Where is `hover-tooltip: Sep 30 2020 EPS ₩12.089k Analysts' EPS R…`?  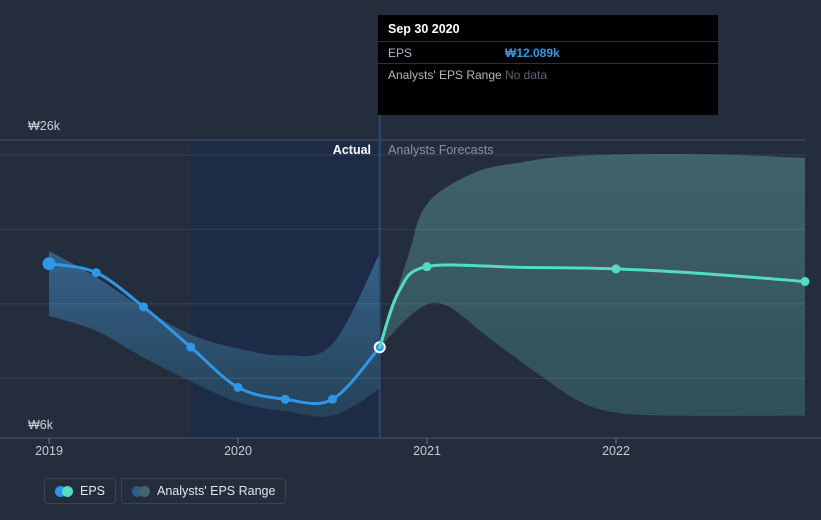 hover-tooltip: Sep 30 2020 EPS ₩12.089k Analysts' EPS R… is located at coordinates (548, 65).